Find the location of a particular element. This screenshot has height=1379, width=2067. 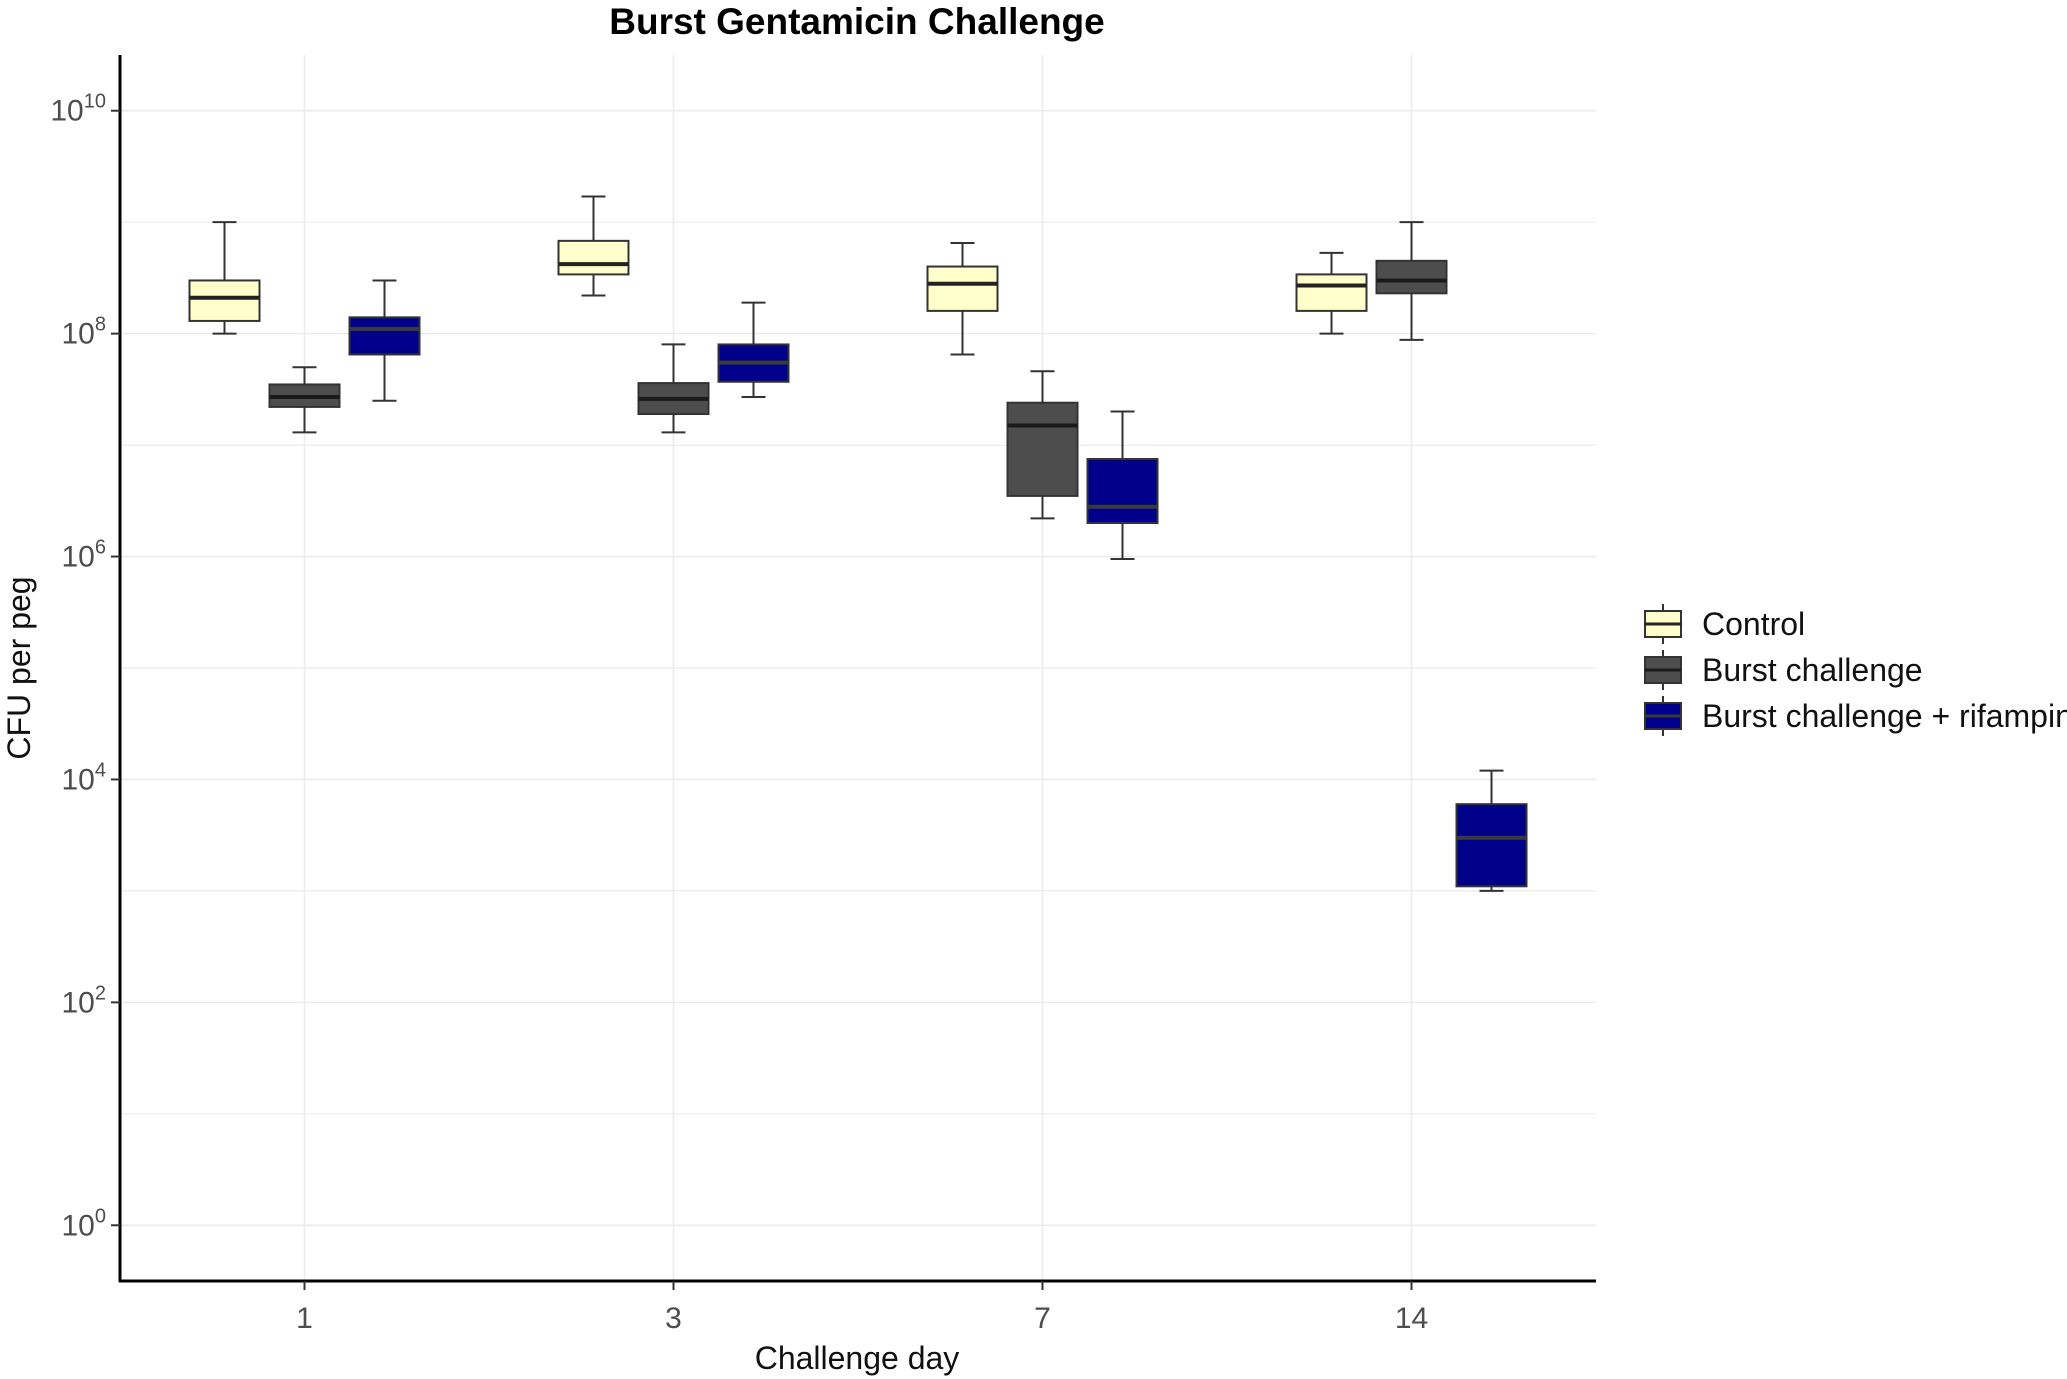

y-tick-label: 10² is located at coordinates (84, 1000).